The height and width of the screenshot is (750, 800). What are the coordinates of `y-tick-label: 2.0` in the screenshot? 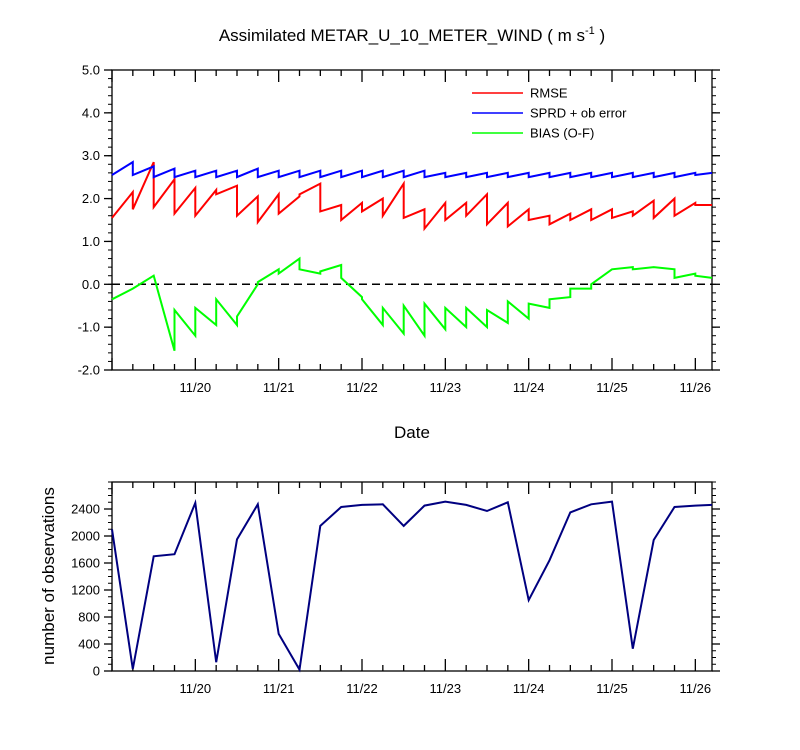 It's located at (91, 198).